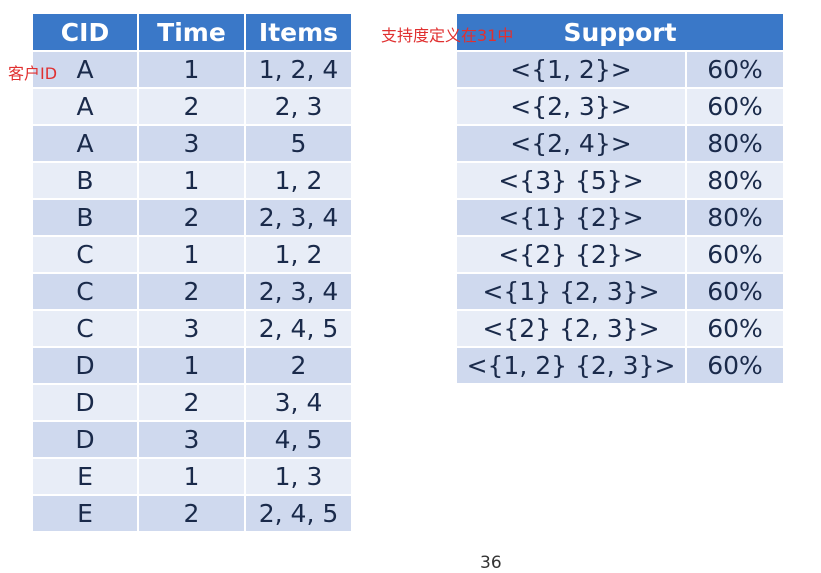 This screenshot has height=573, width=821. What do you see at coordinates (298, 439) in the screenshot?
I see `cell-items: 4, 5` at bounding box center [298, 439].